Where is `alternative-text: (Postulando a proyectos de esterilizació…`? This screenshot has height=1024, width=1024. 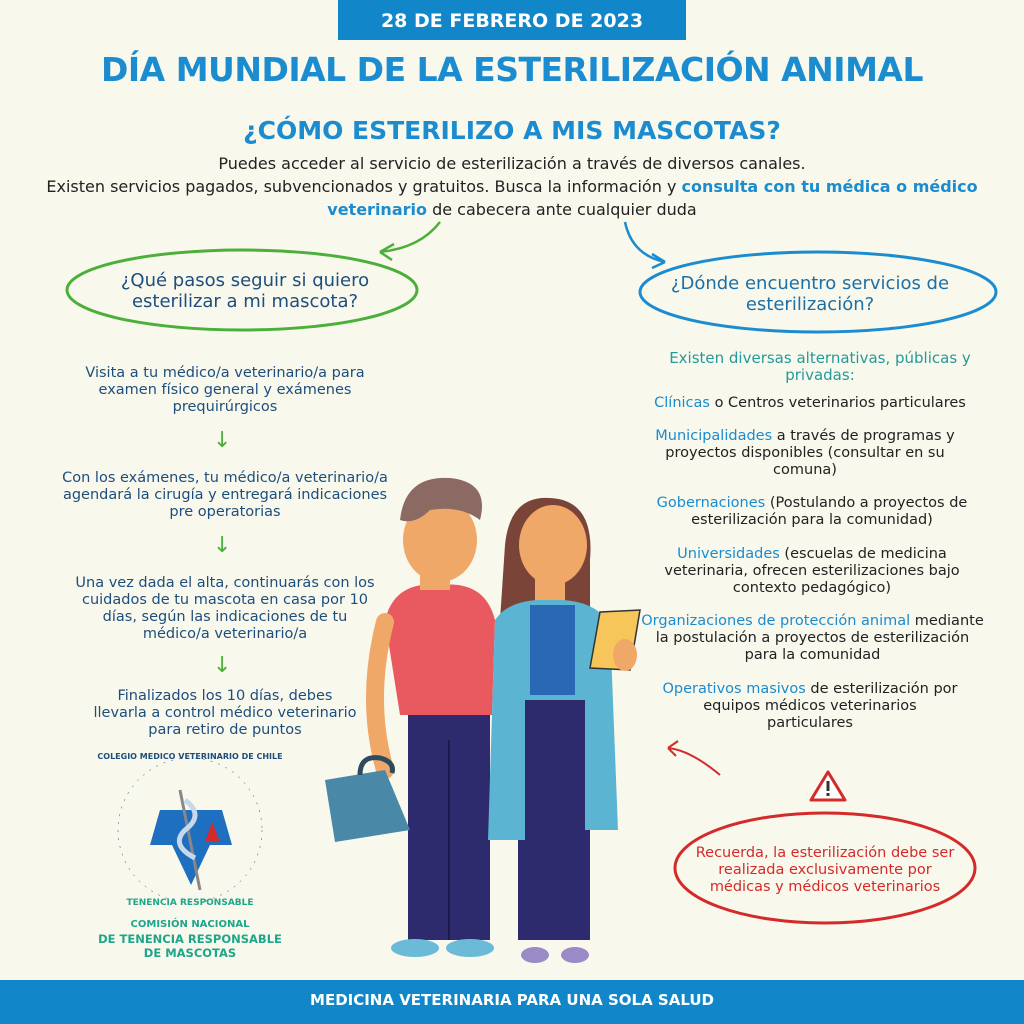
alternative-text: (Postulando a proyectos de esterilizació… is located at coordinates (829, 511).